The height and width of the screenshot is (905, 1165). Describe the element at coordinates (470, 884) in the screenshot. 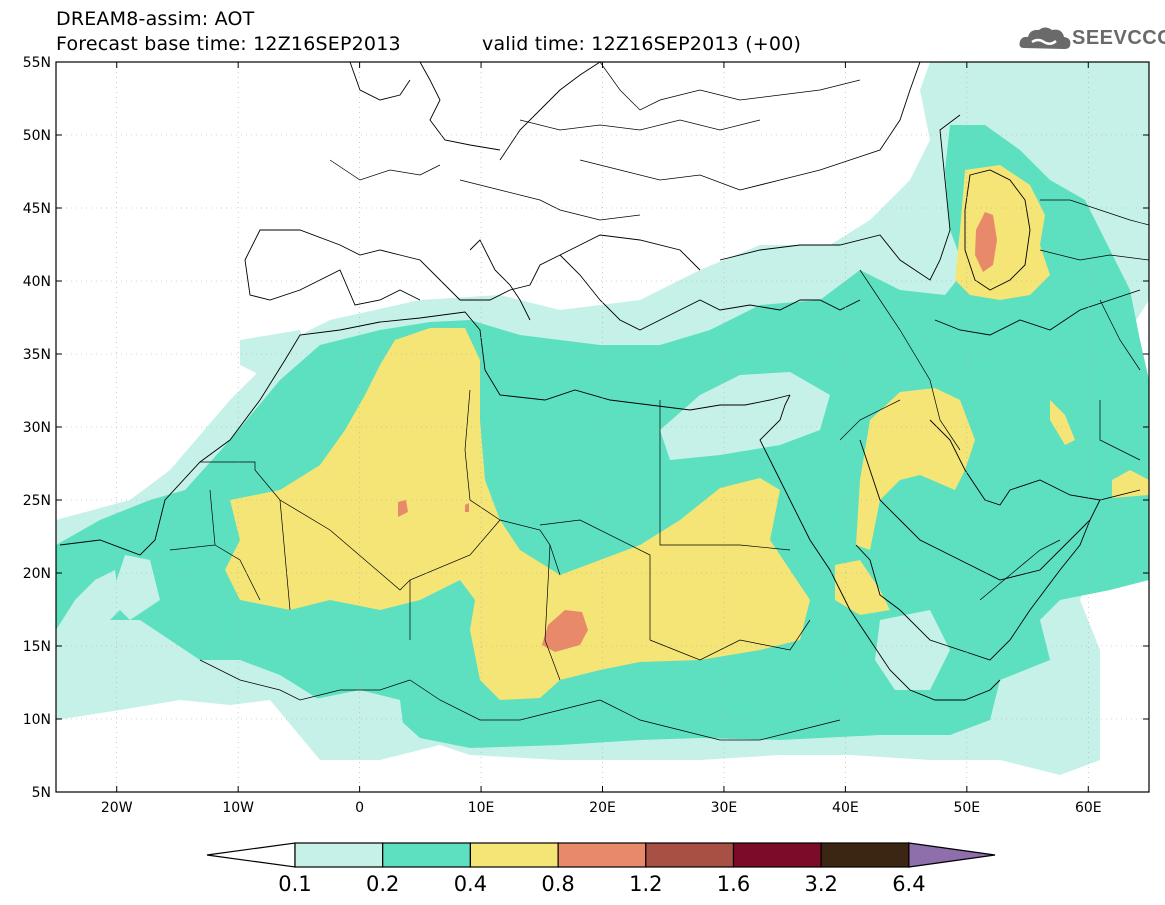

I see `colorbar-level-label: 0.4` at that location.